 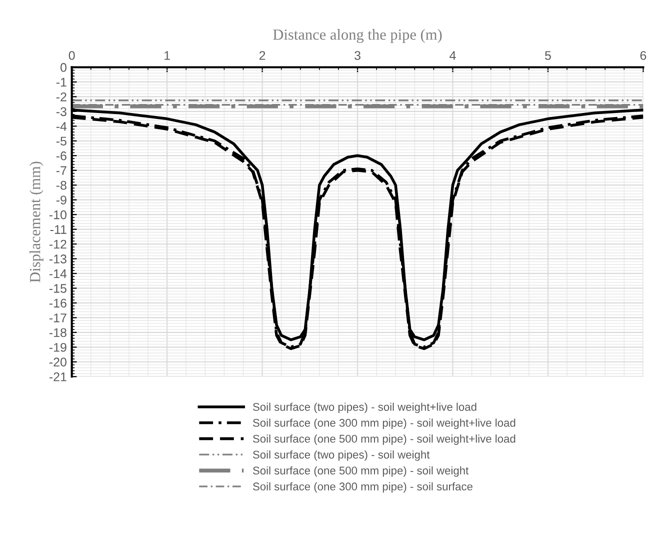 I want to click on y-tick-label: -3, so click(x=61, y=111).